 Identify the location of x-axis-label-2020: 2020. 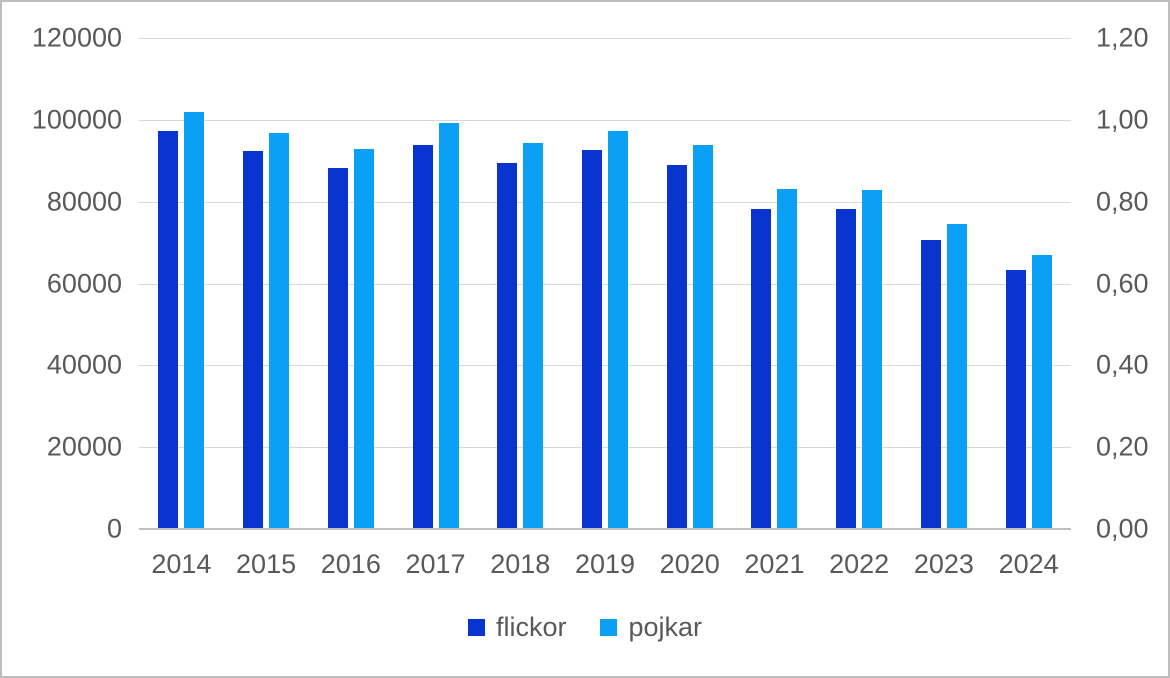
(689, 564).